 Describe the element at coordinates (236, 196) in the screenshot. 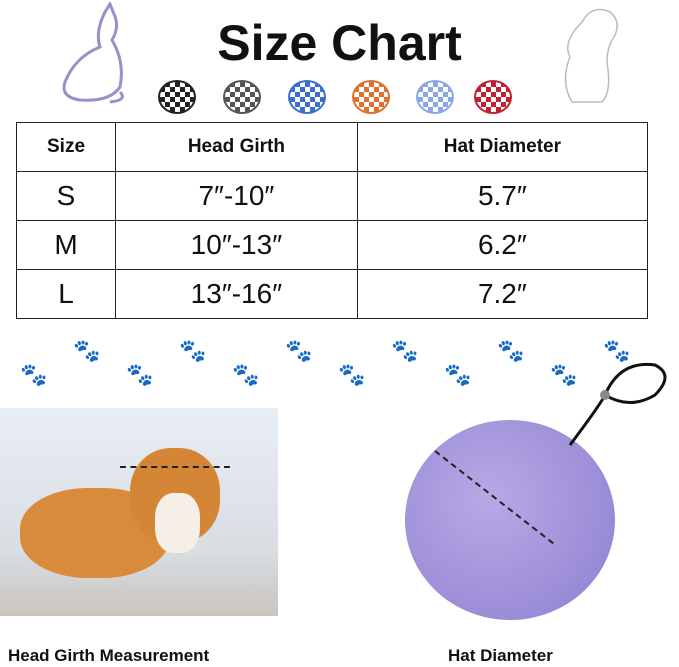

I see `cell: 7″-10″` at that location.